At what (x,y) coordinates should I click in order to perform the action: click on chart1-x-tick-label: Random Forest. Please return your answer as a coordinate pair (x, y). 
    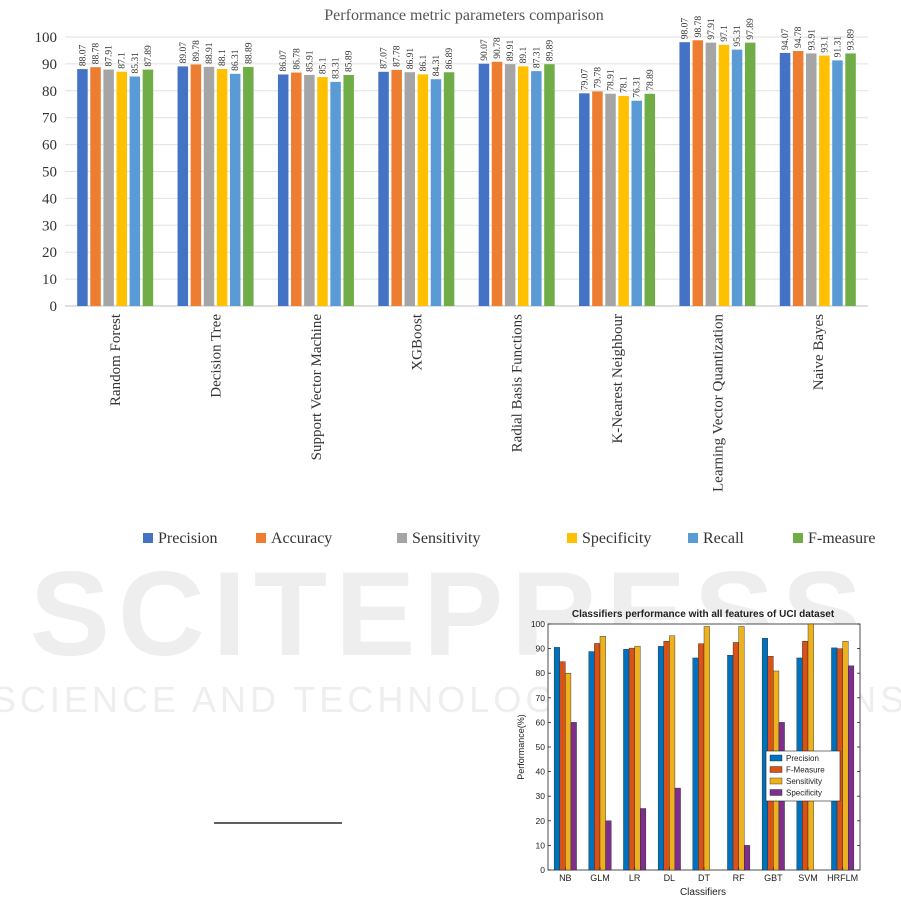
    Looking at the image, I should click on (116, 359).